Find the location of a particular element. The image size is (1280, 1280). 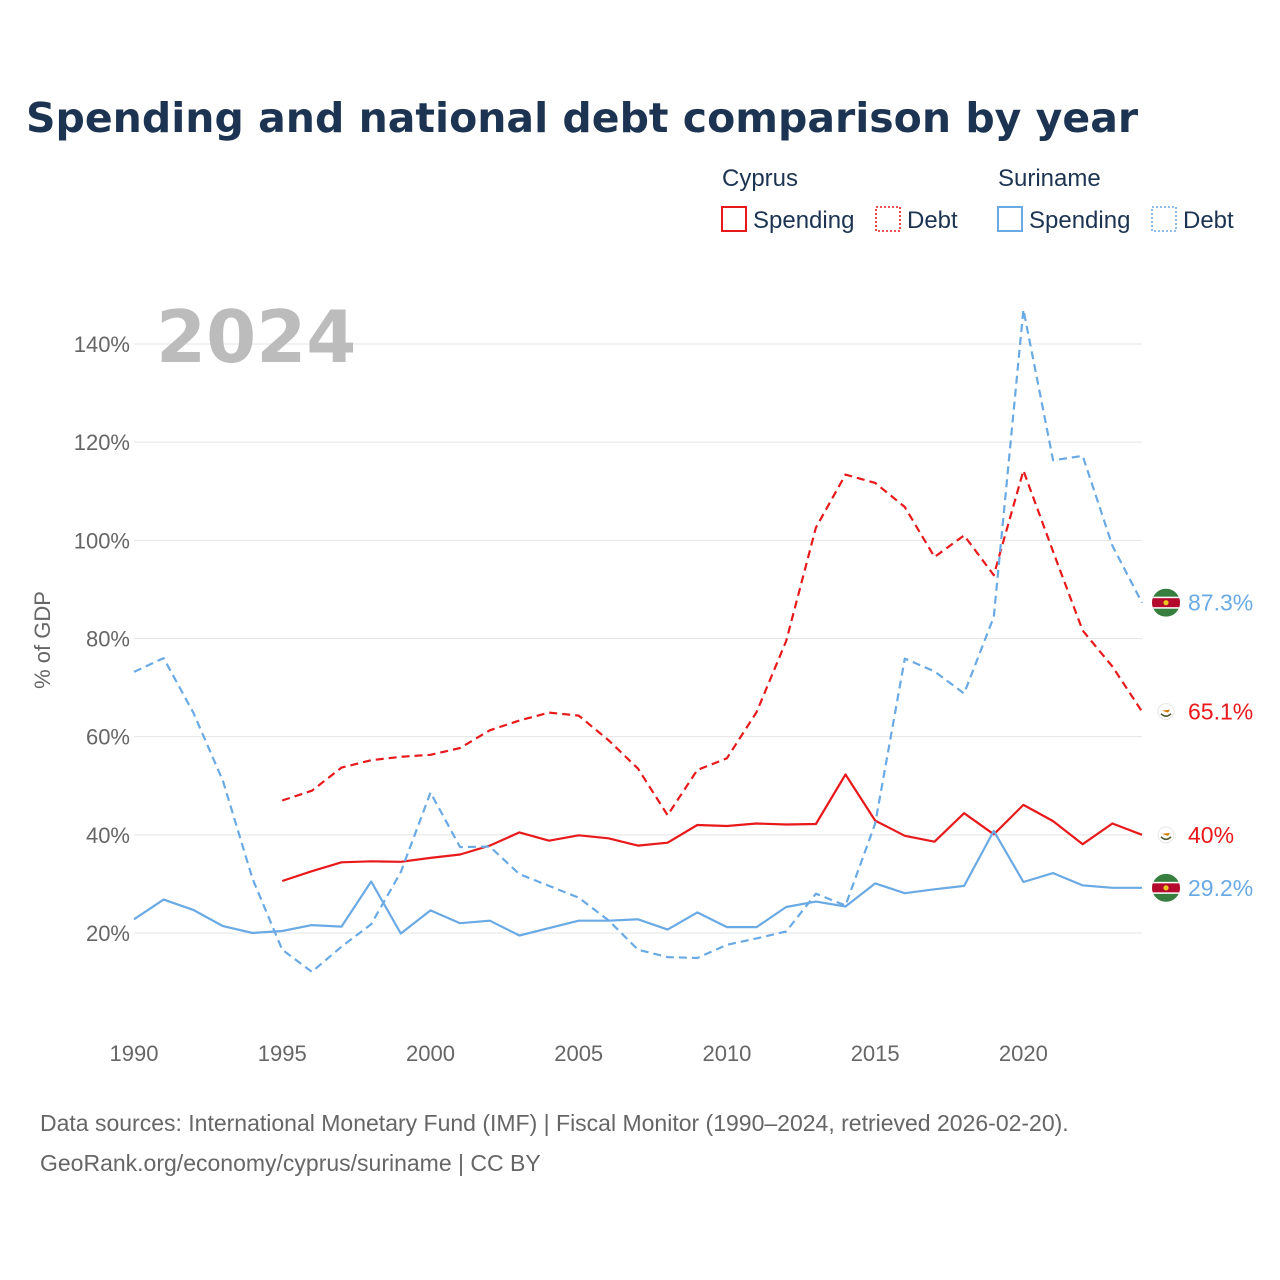

end-label: 87.3% is located at coordinates (1220, 603).